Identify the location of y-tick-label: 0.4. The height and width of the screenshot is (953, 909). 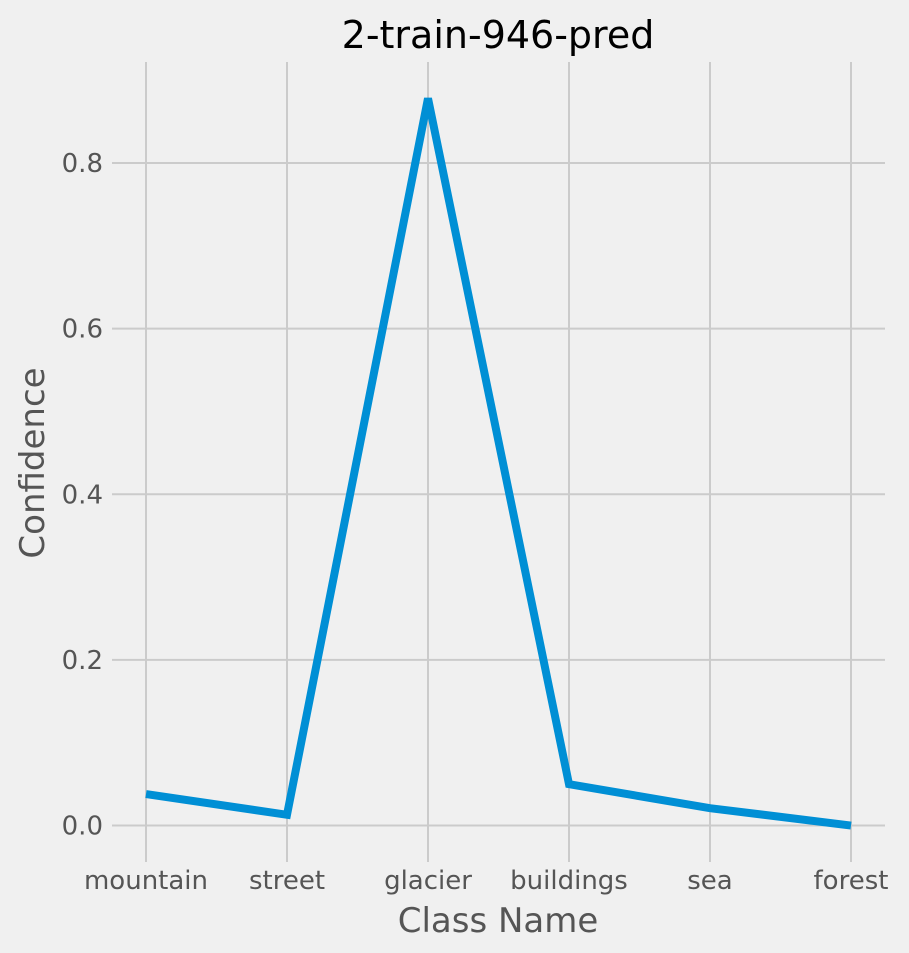
(82, 495).